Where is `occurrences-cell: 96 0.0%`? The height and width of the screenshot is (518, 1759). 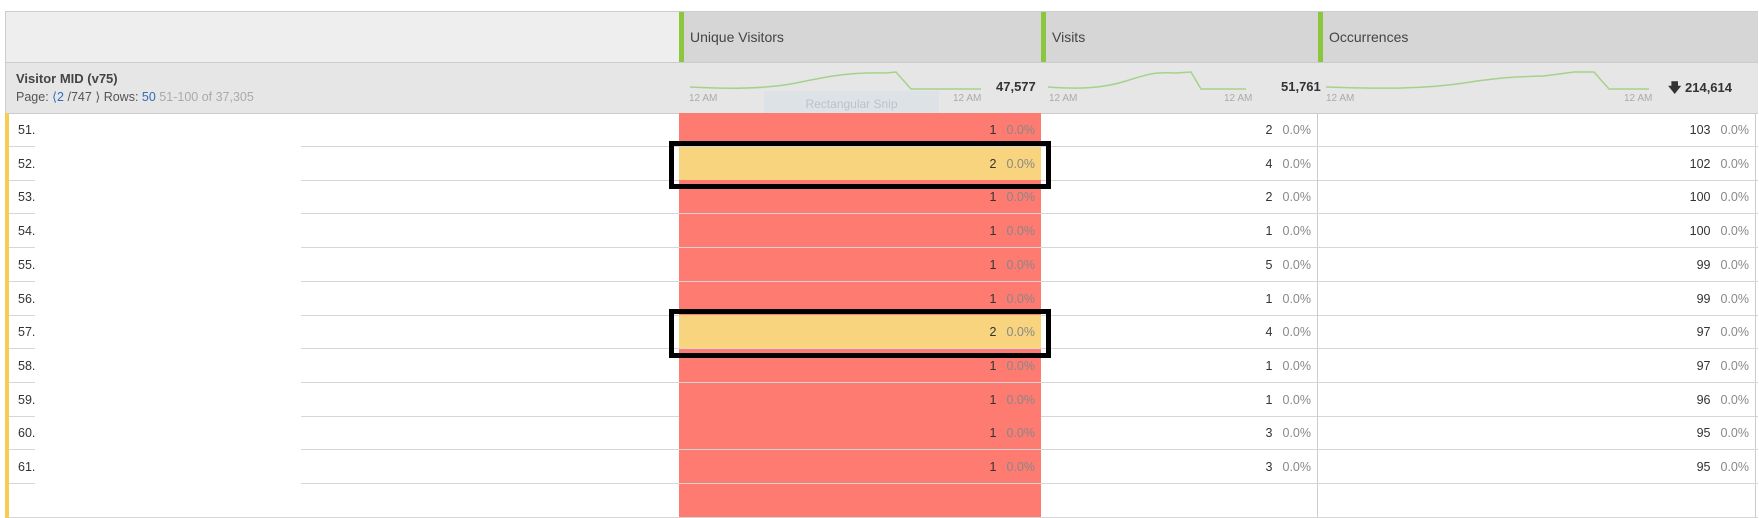
occurrences-cell: 96 0.0% is located at coordinates (1537, 399).